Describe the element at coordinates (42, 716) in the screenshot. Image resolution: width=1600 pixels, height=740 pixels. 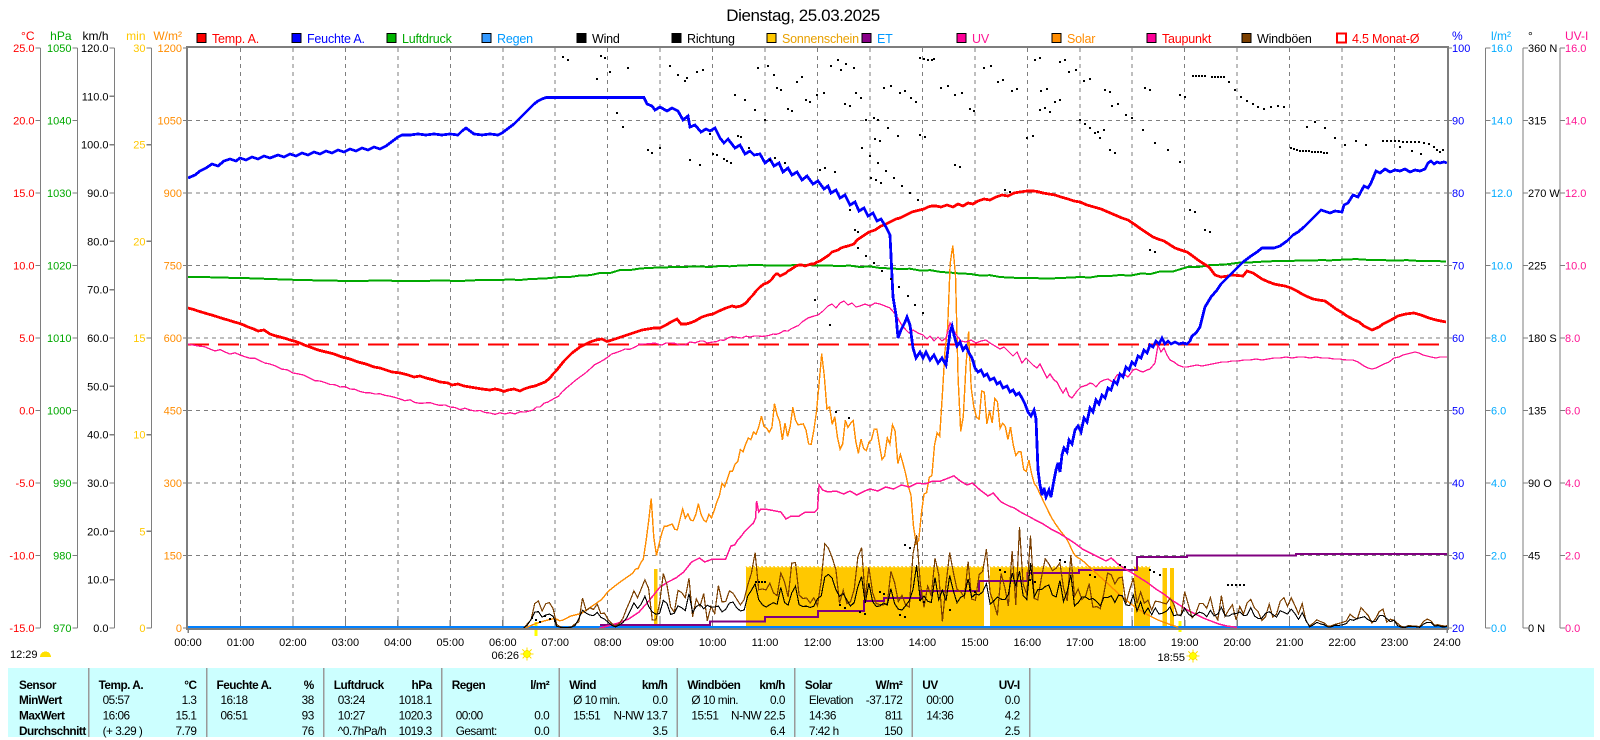
I see `svg-text: MaxWert` at that location.